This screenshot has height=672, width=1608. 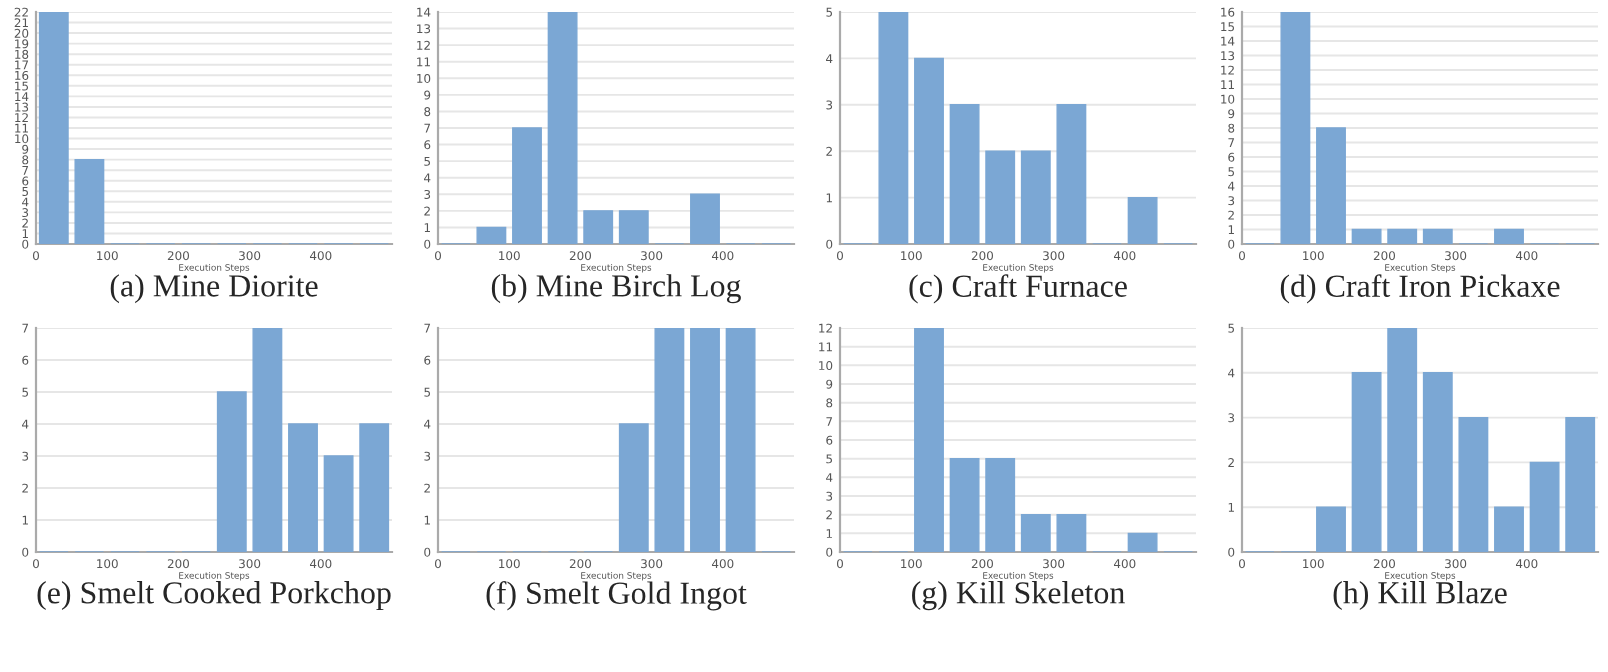 What do you see at coordinates (1420, 596) in the screenshot?
I see `text: (h) Kill Blaze` at bounding box center [1420, 596].